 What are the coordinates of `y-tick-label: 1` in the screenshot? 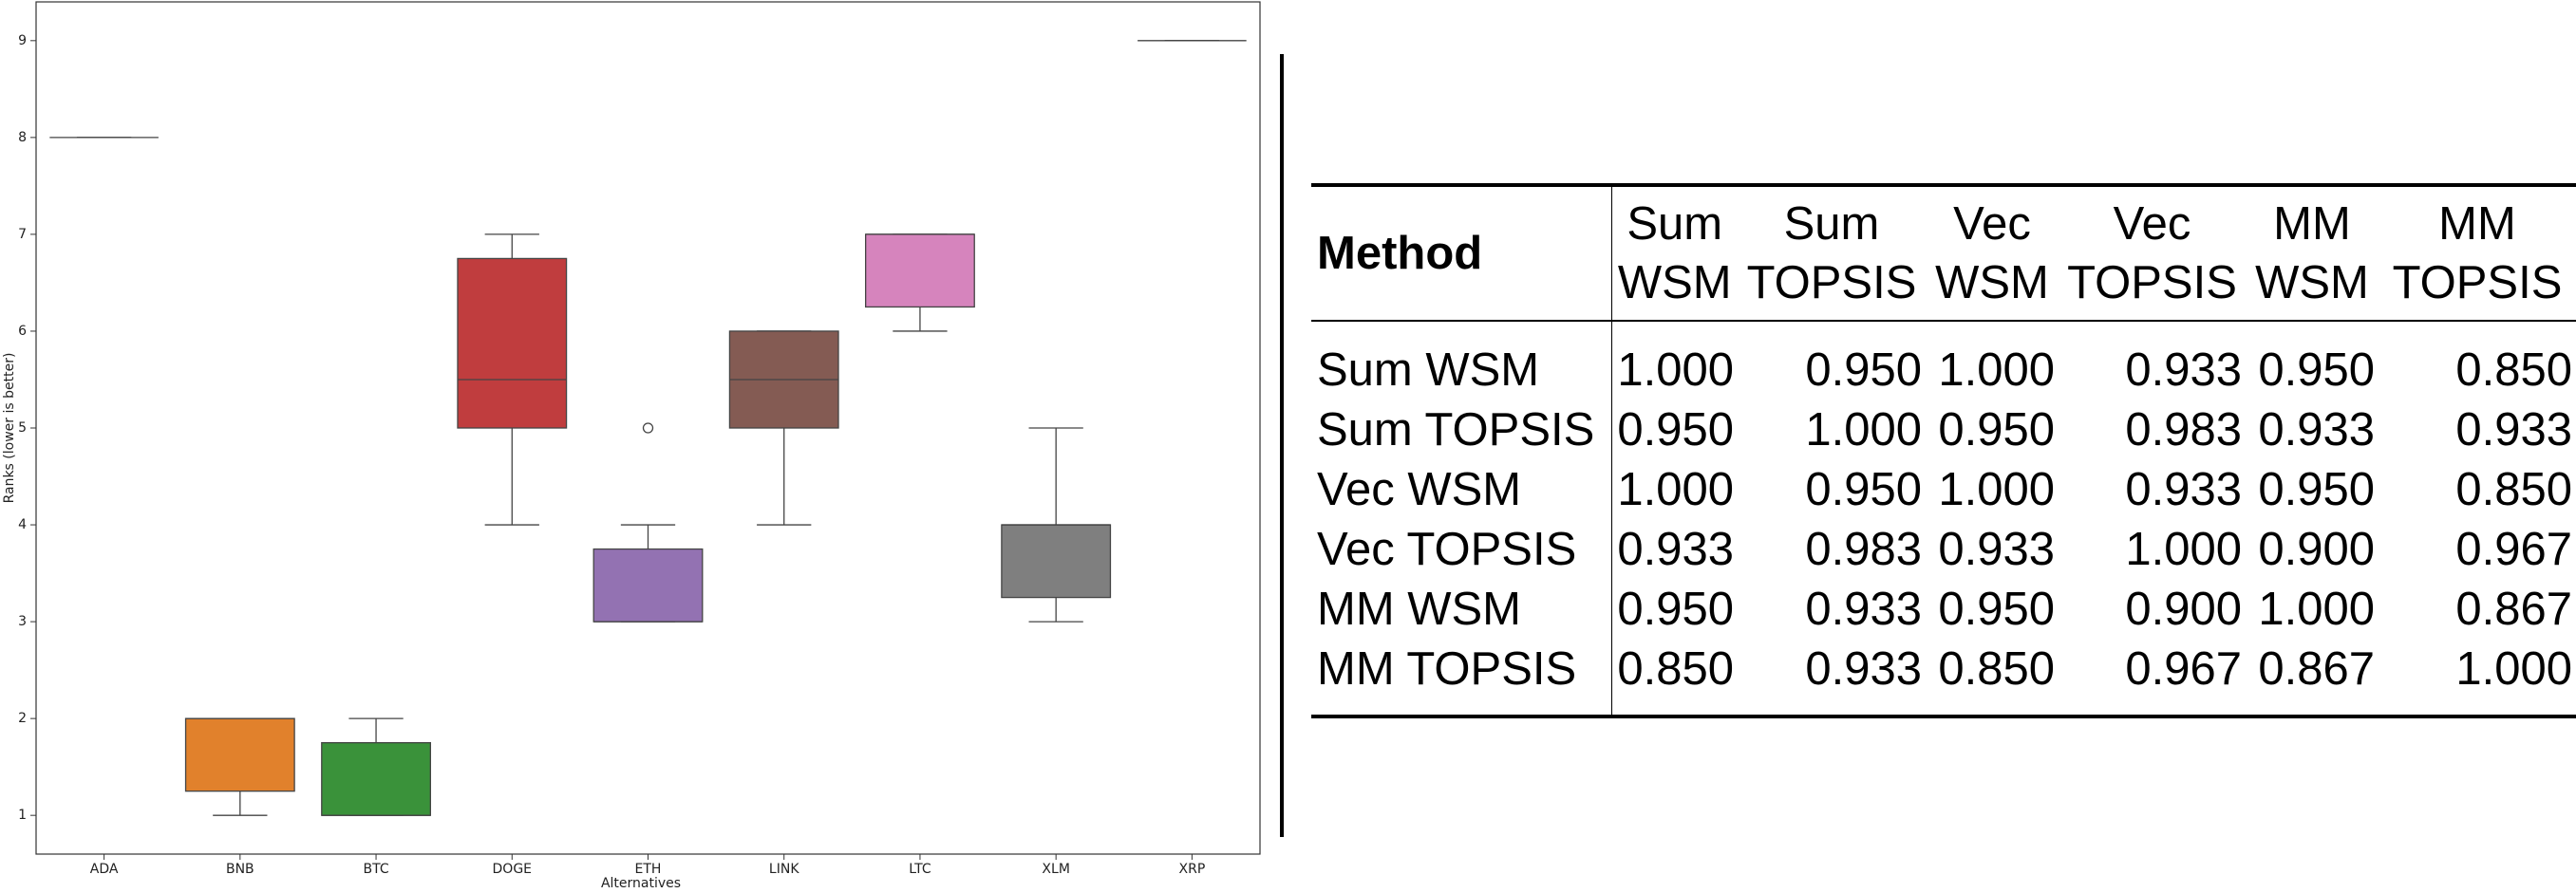 It's located at (22, 816).